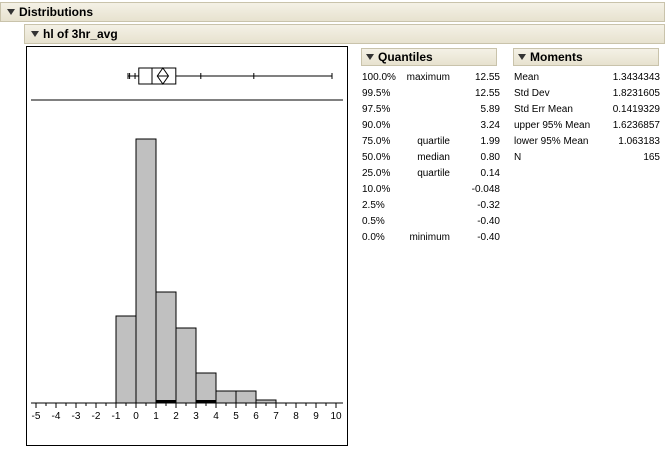 The width and height of the screenshot is (665, 452). Describe the element at coordinates (379, 77) in the screenshot. I see `quantile-percent: 100.0%` at that location.